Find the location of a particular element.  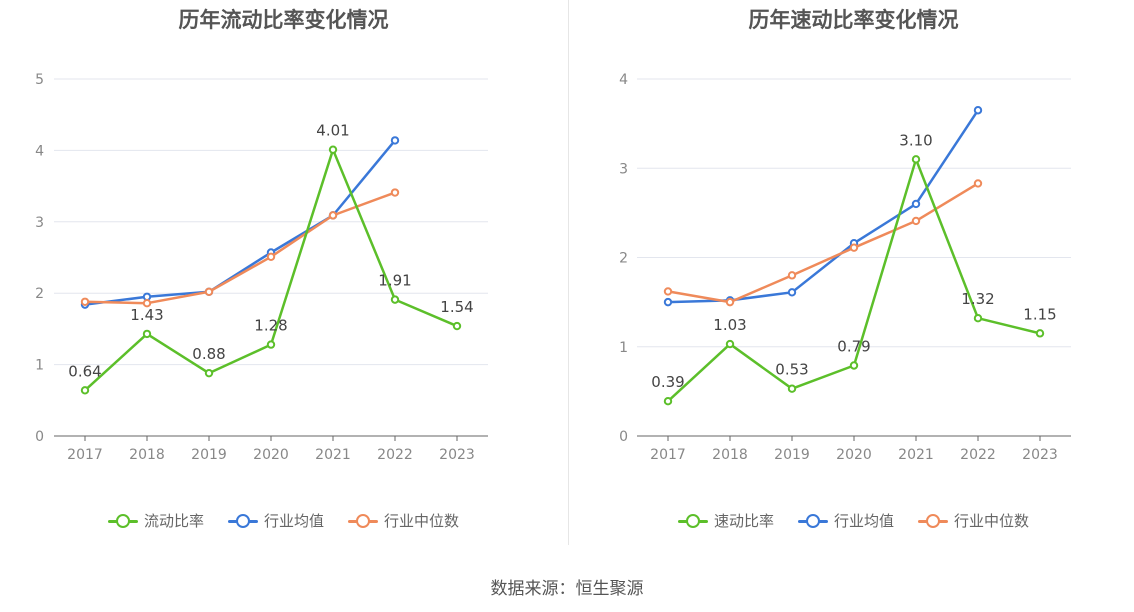

legend-item: 流动比率 is located at coordinates (155, 520).